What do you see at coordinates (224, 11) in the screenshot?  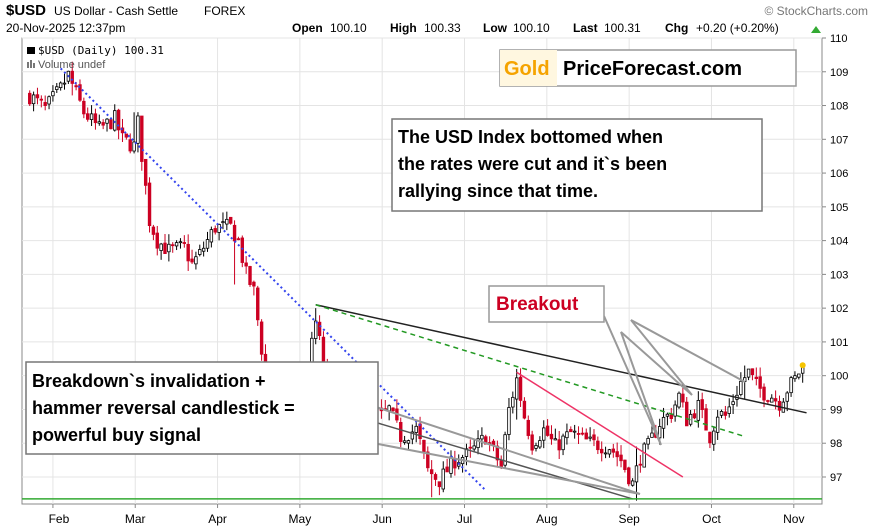 I see `exchange: FOREX` at bounding box center [224, 11].